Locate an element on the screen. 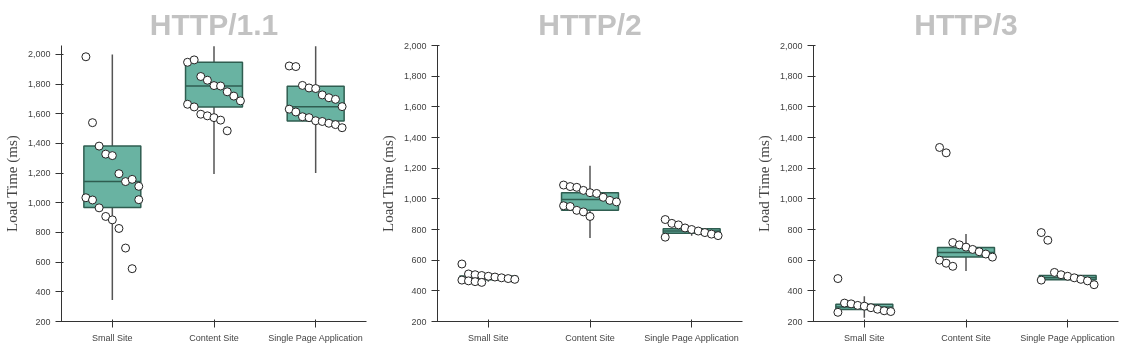 The height and width of the screenshot is (353, 1144). chart-title: HTTP/2 is located at coordinates (590, 24).